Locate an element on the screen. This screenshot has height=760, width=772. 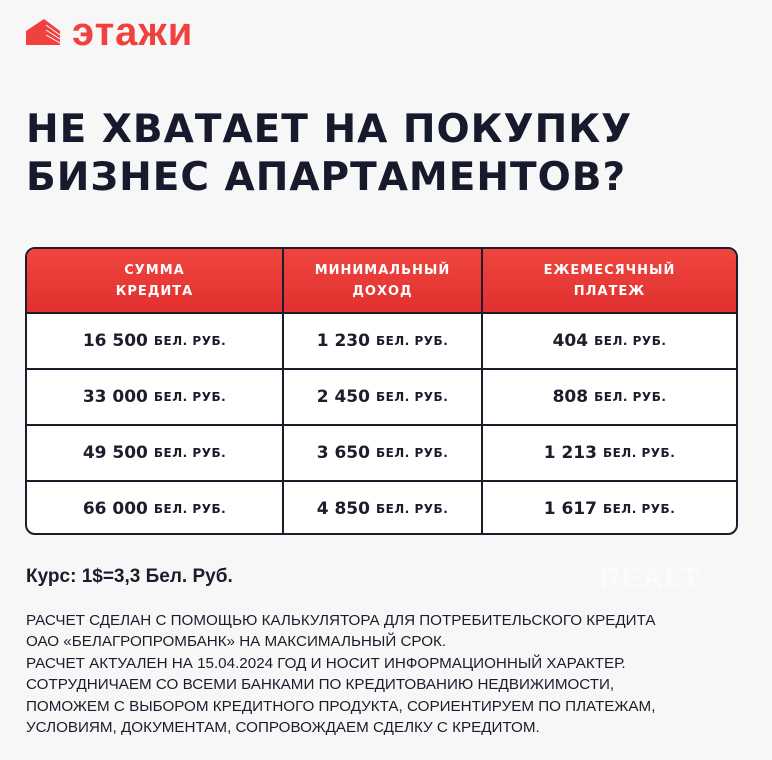
table-cell: 1 213 БЕЛ. РУБ. is located at coordinates (609, 453).